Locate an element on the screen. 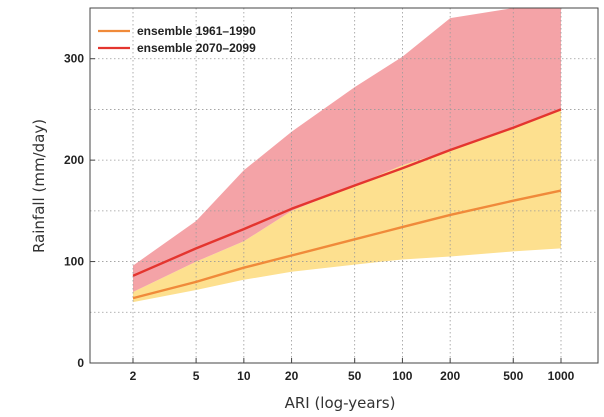 This screenshot has height=417, width=604. x-tick-label-7: 500 is located at coordinates (513, 376).